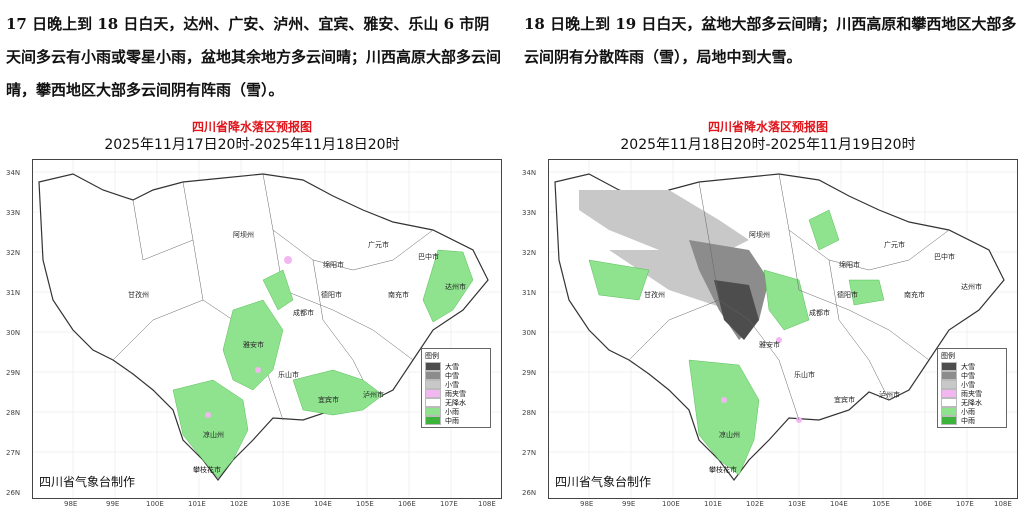  I want to click on lat-label: 34N, so click(529, 173).